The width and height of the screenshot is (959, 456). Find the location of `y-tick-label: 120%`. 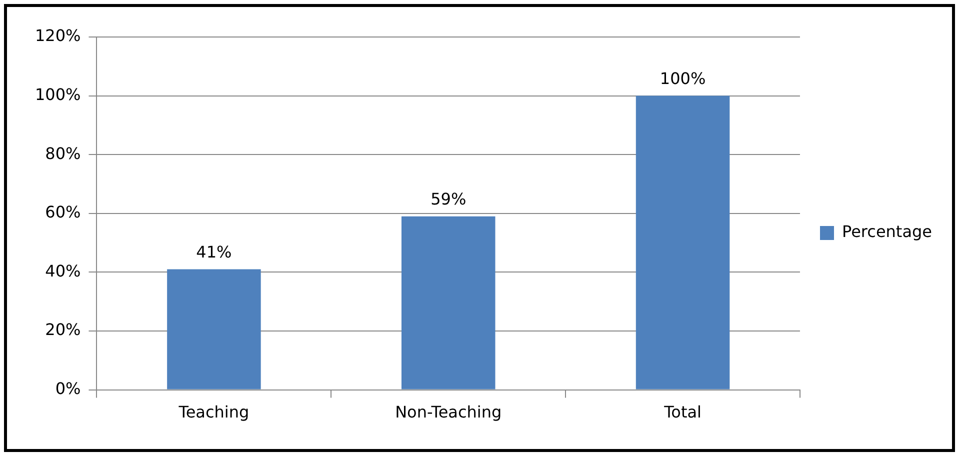

y-tick-label: 120% is located at coordinates (57, 36).